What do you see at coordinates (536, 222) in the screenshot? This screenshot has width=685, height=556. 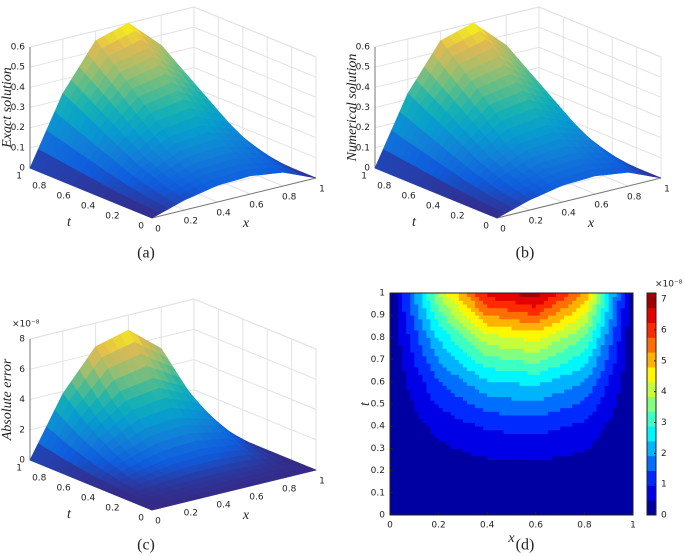 I see `x-tick-label: 0.2` at bounding box center [536, 222].